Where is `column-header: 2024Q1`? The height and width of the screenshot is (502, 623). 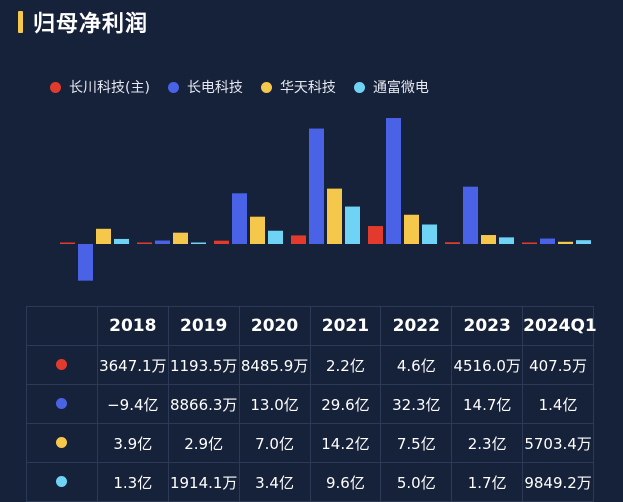 column-header: 2024Q1 is located at coordinates (559, 326).